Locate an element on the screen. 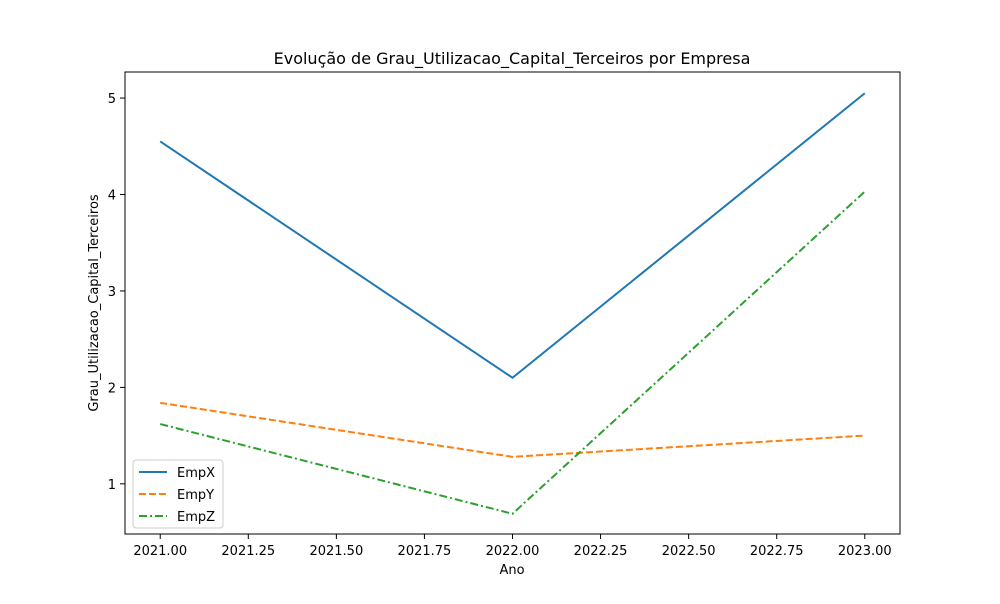 Image resolution: width=1000 pixels, height=604 pixels. x-axis-label: Ano is located at coordinates (511, 570).